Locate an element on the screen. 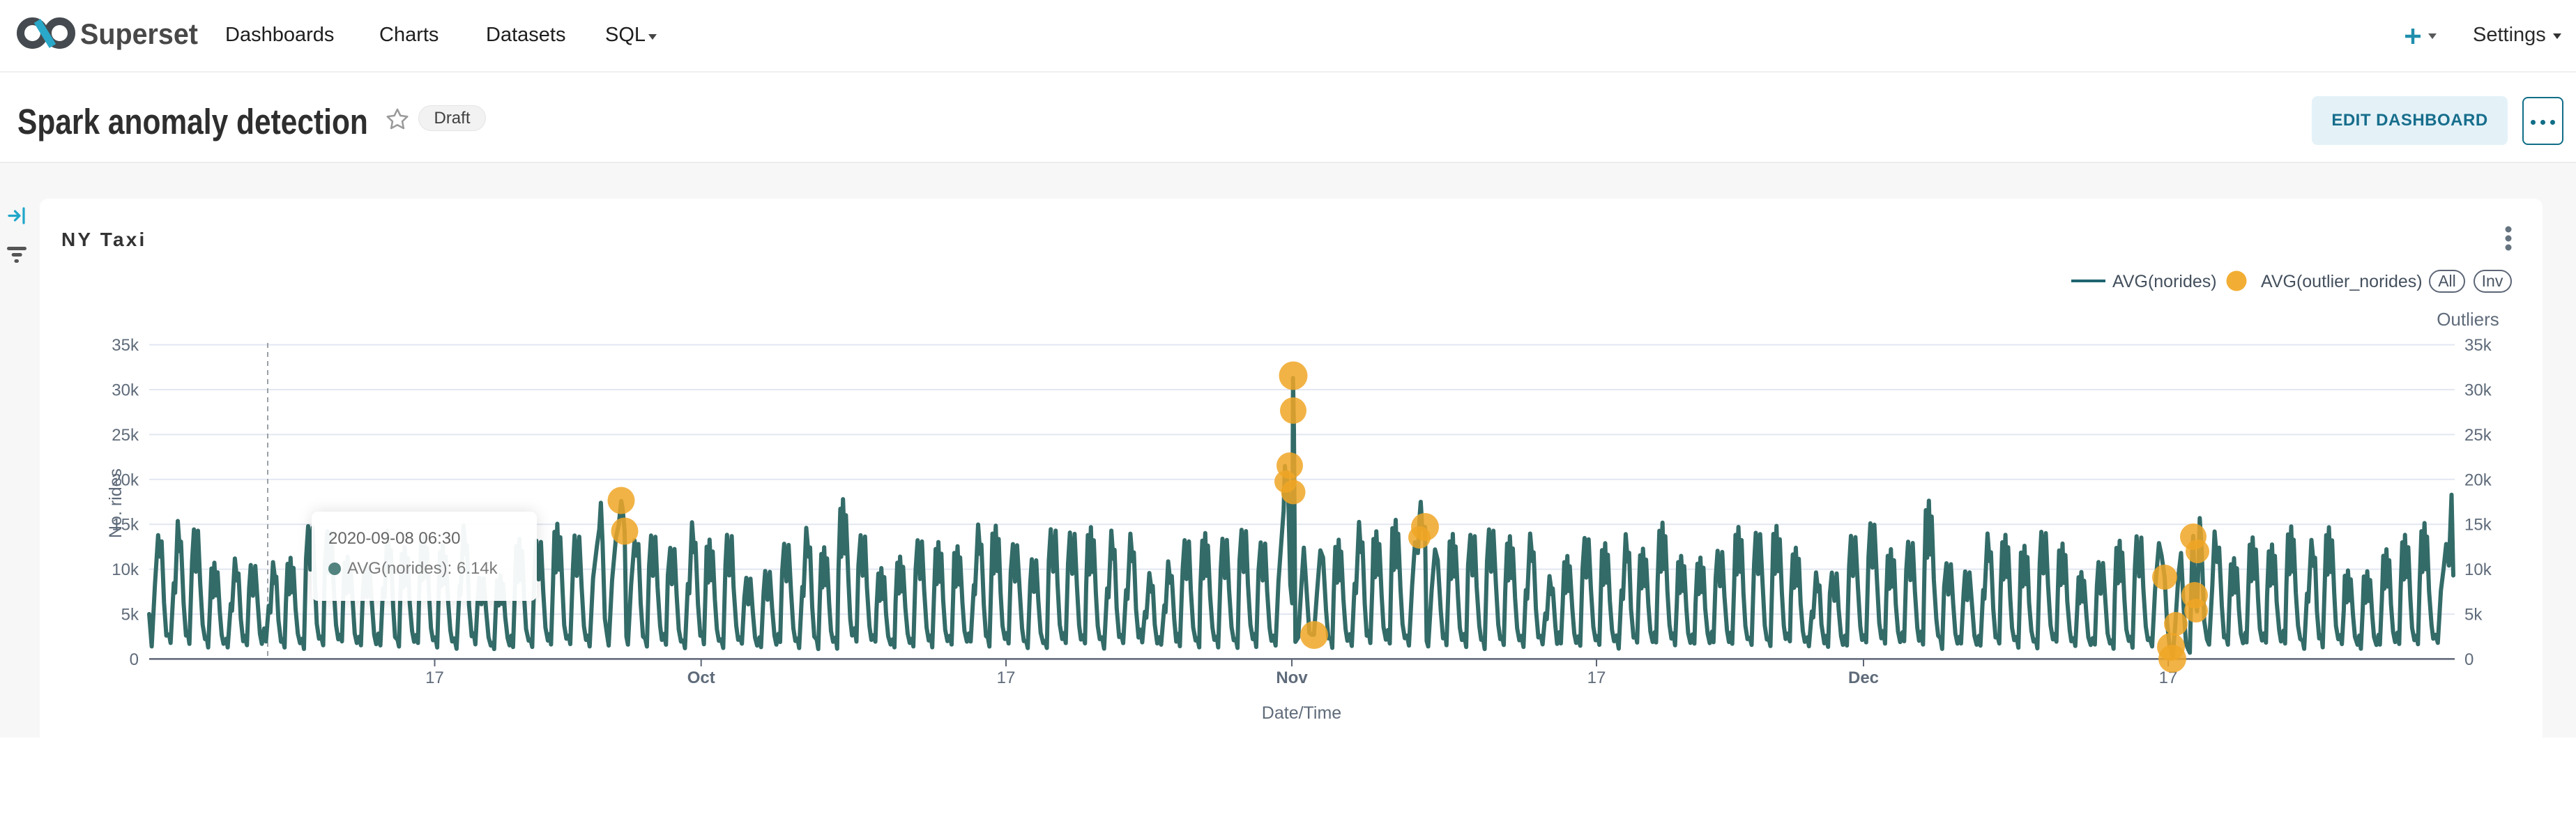 This screenshot has height=826, width=2576. svg-text: Nov is located at coordinates (1292, 677).